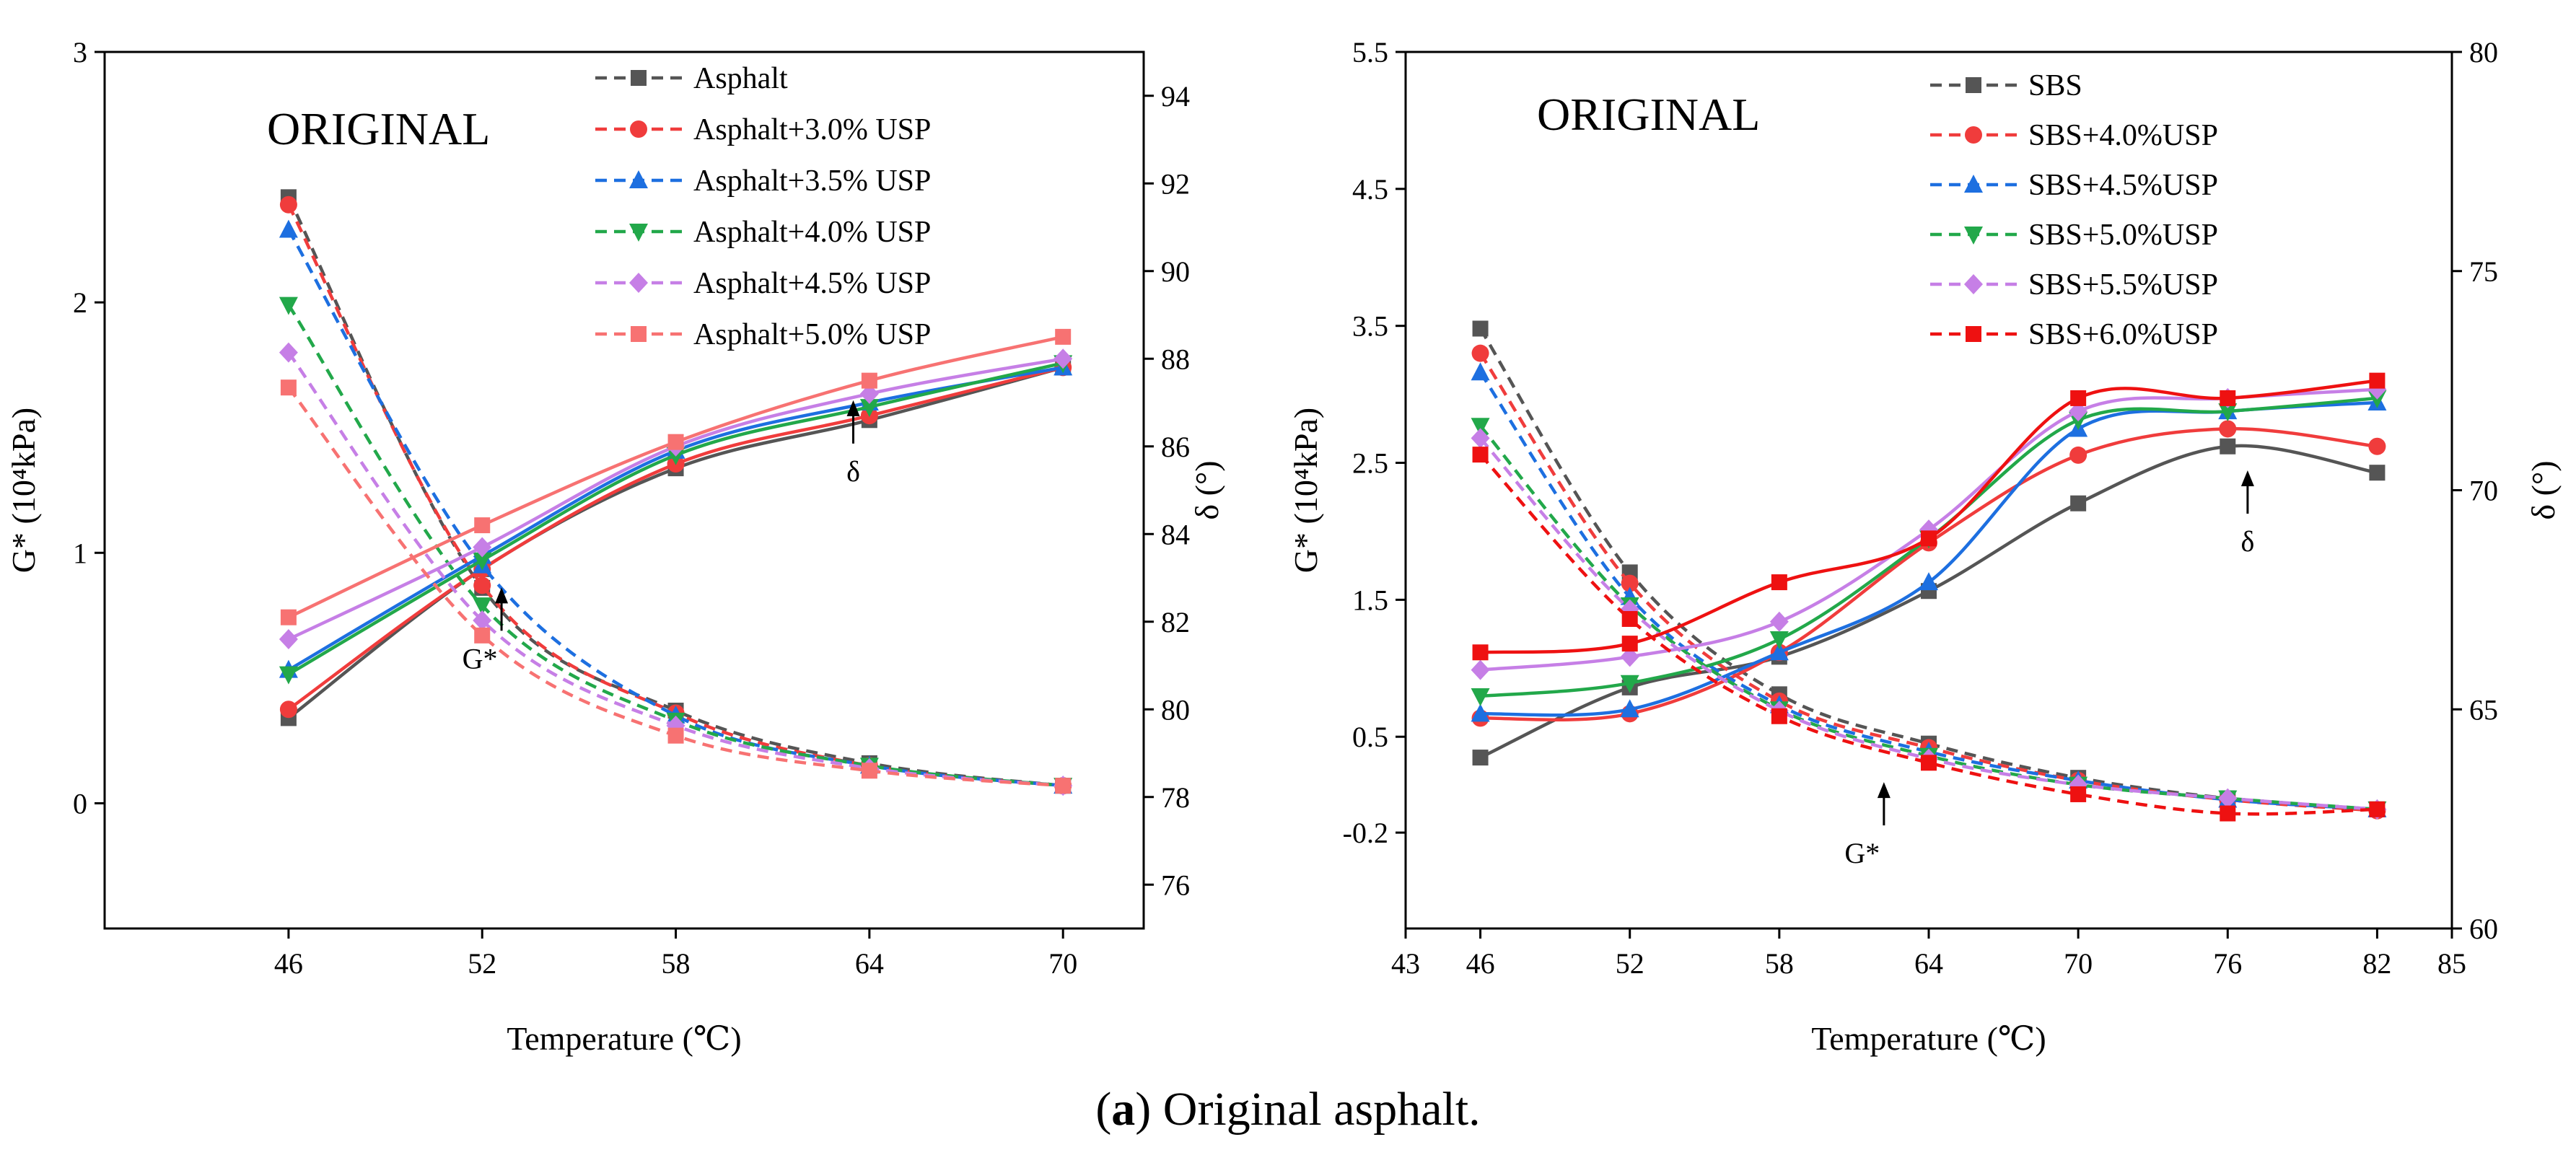 This screenshot has width=2576, height=1168. What do you see at coordinates (1928, 1038) in the screenshot?
I see `x-axis-label: Temperature (℃)` at bounding box center [1928, 1038].